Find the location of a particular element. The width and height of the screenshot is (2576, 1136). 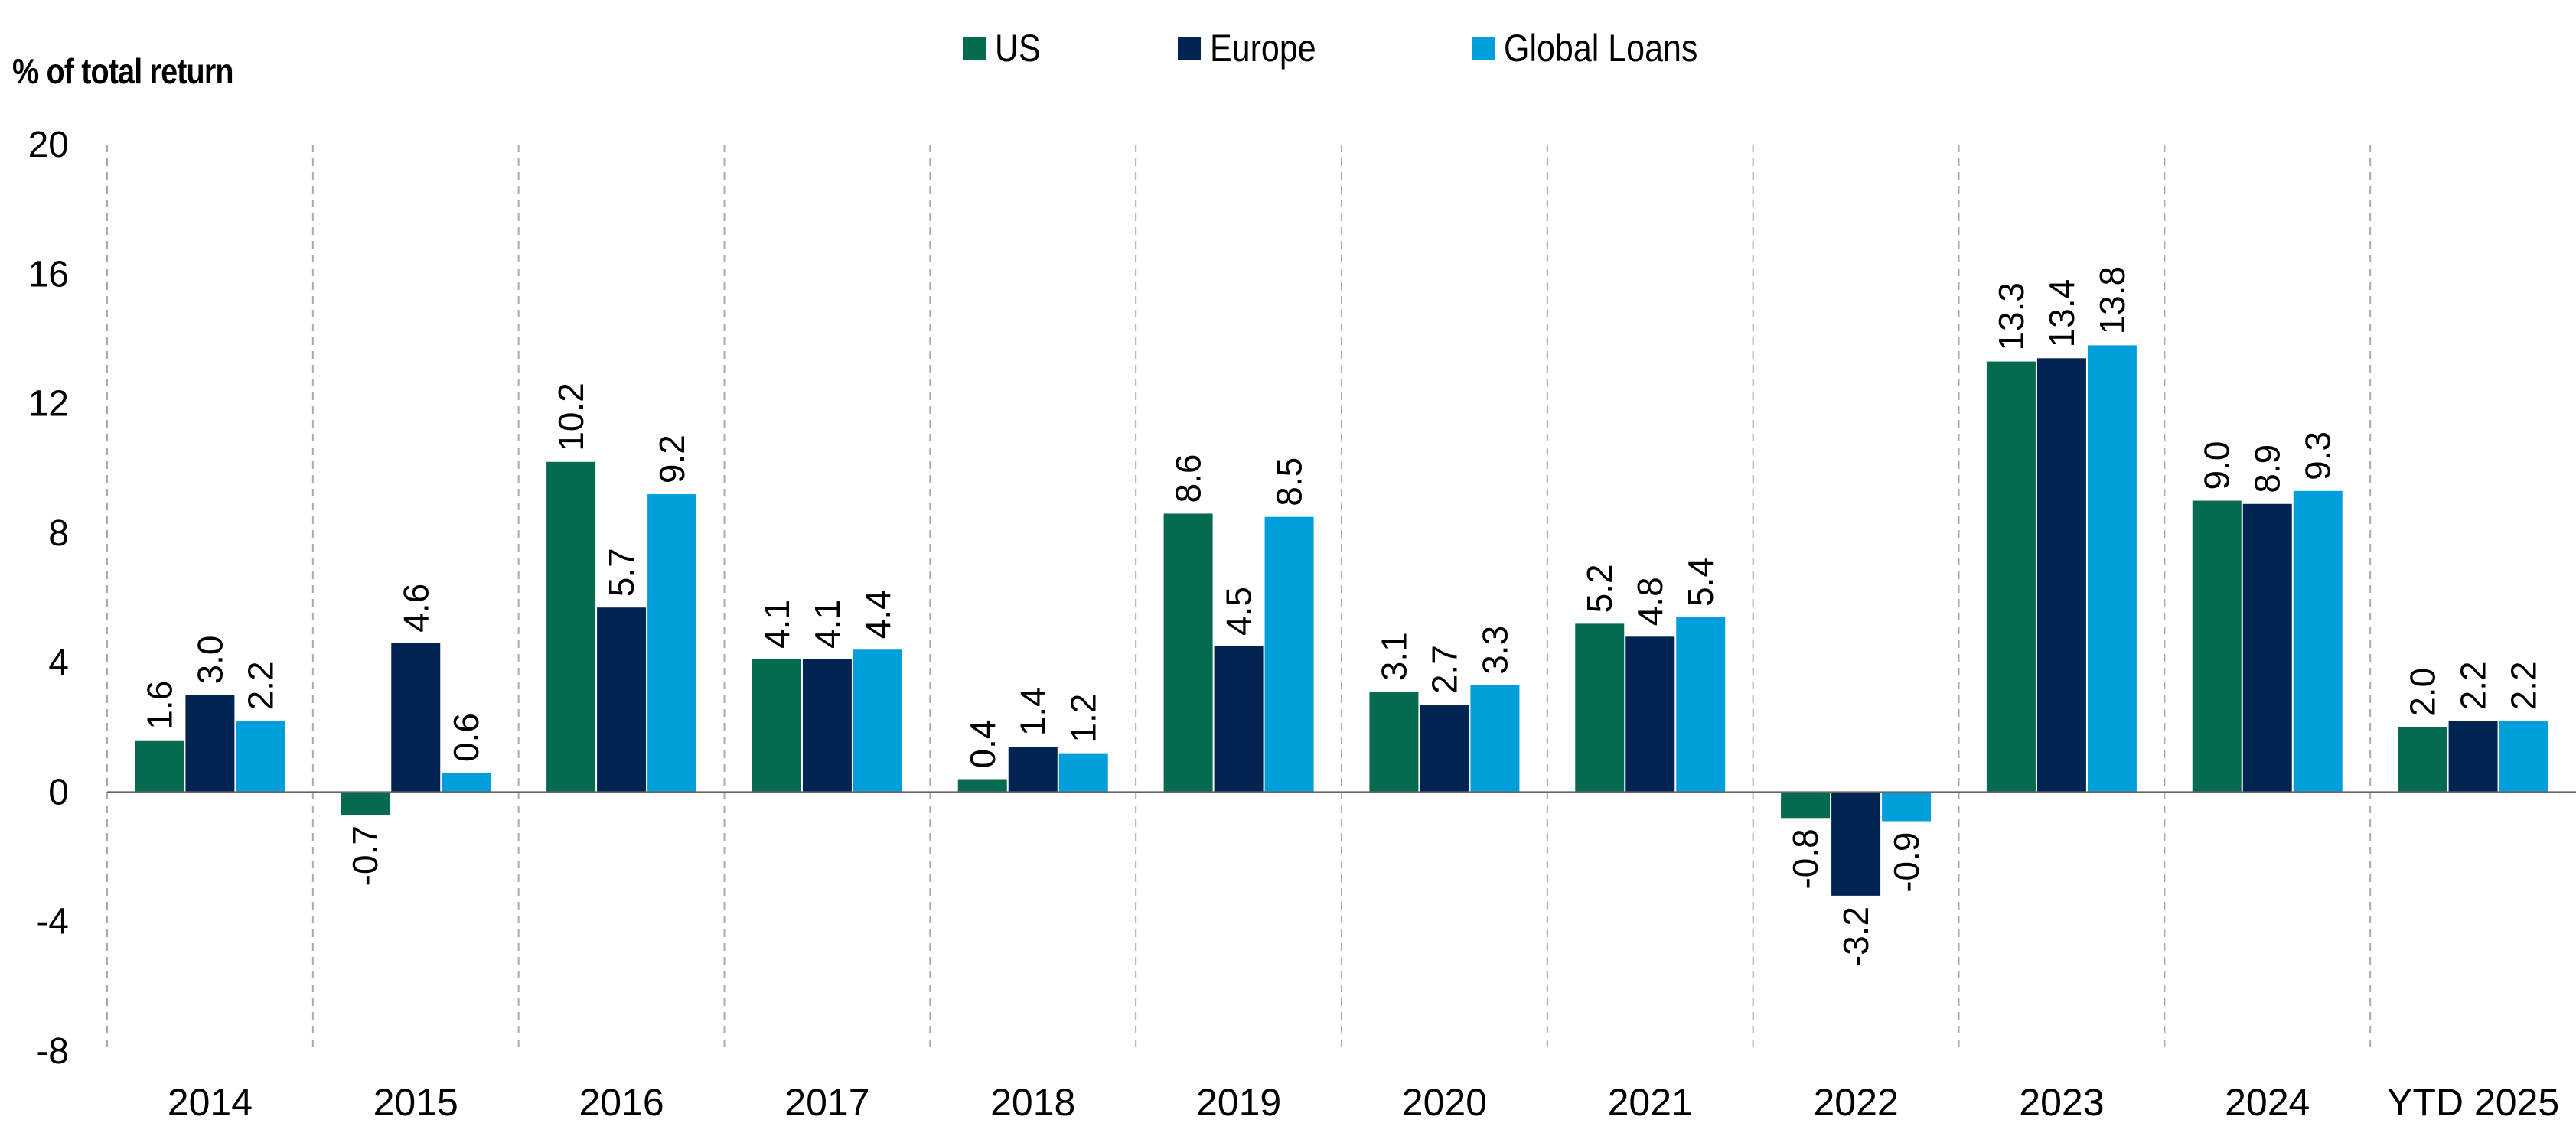

y-tick-label: 4 is located at coordinates (58, 663).